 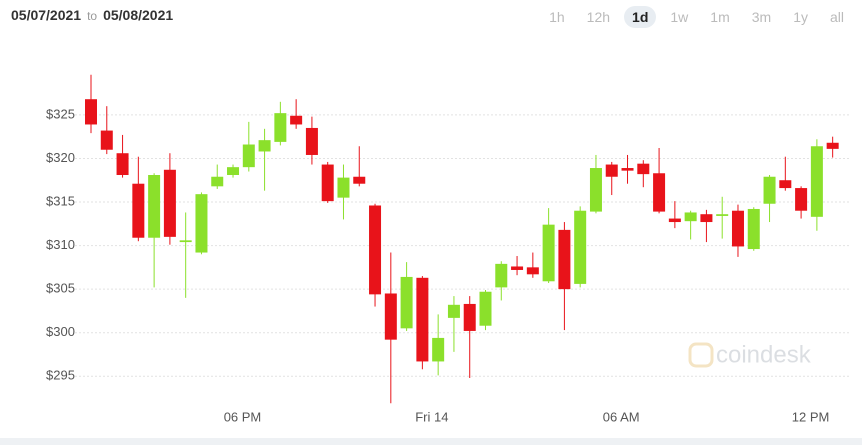 What do you see at coordinates (640, 17) in the screenshot?
I see `timeframe-button: 1d` at bounding box center [640, 17].